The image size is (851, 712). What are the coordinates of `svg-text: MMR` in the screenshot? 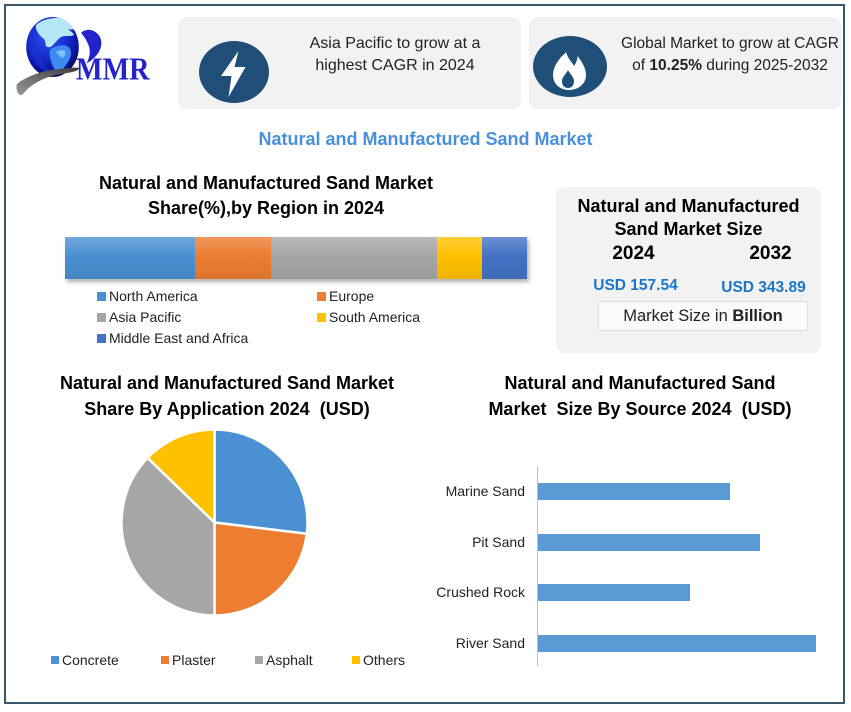 It's located at (113, 69).